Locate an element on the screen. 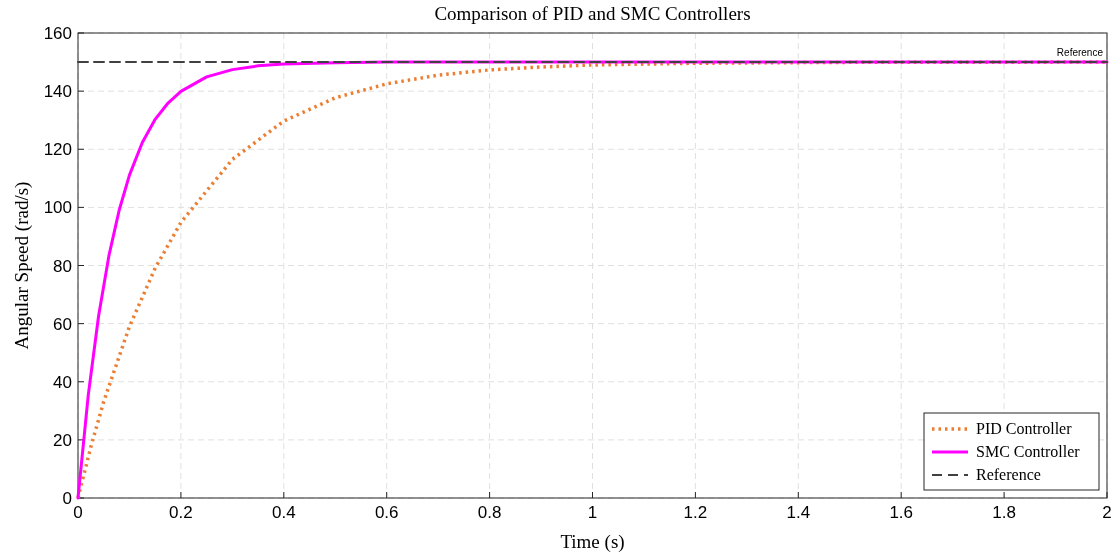 The height and width of the screenshot is (556, 1117). x-tick-label: 1.2 is located at coordinates (695, 512).